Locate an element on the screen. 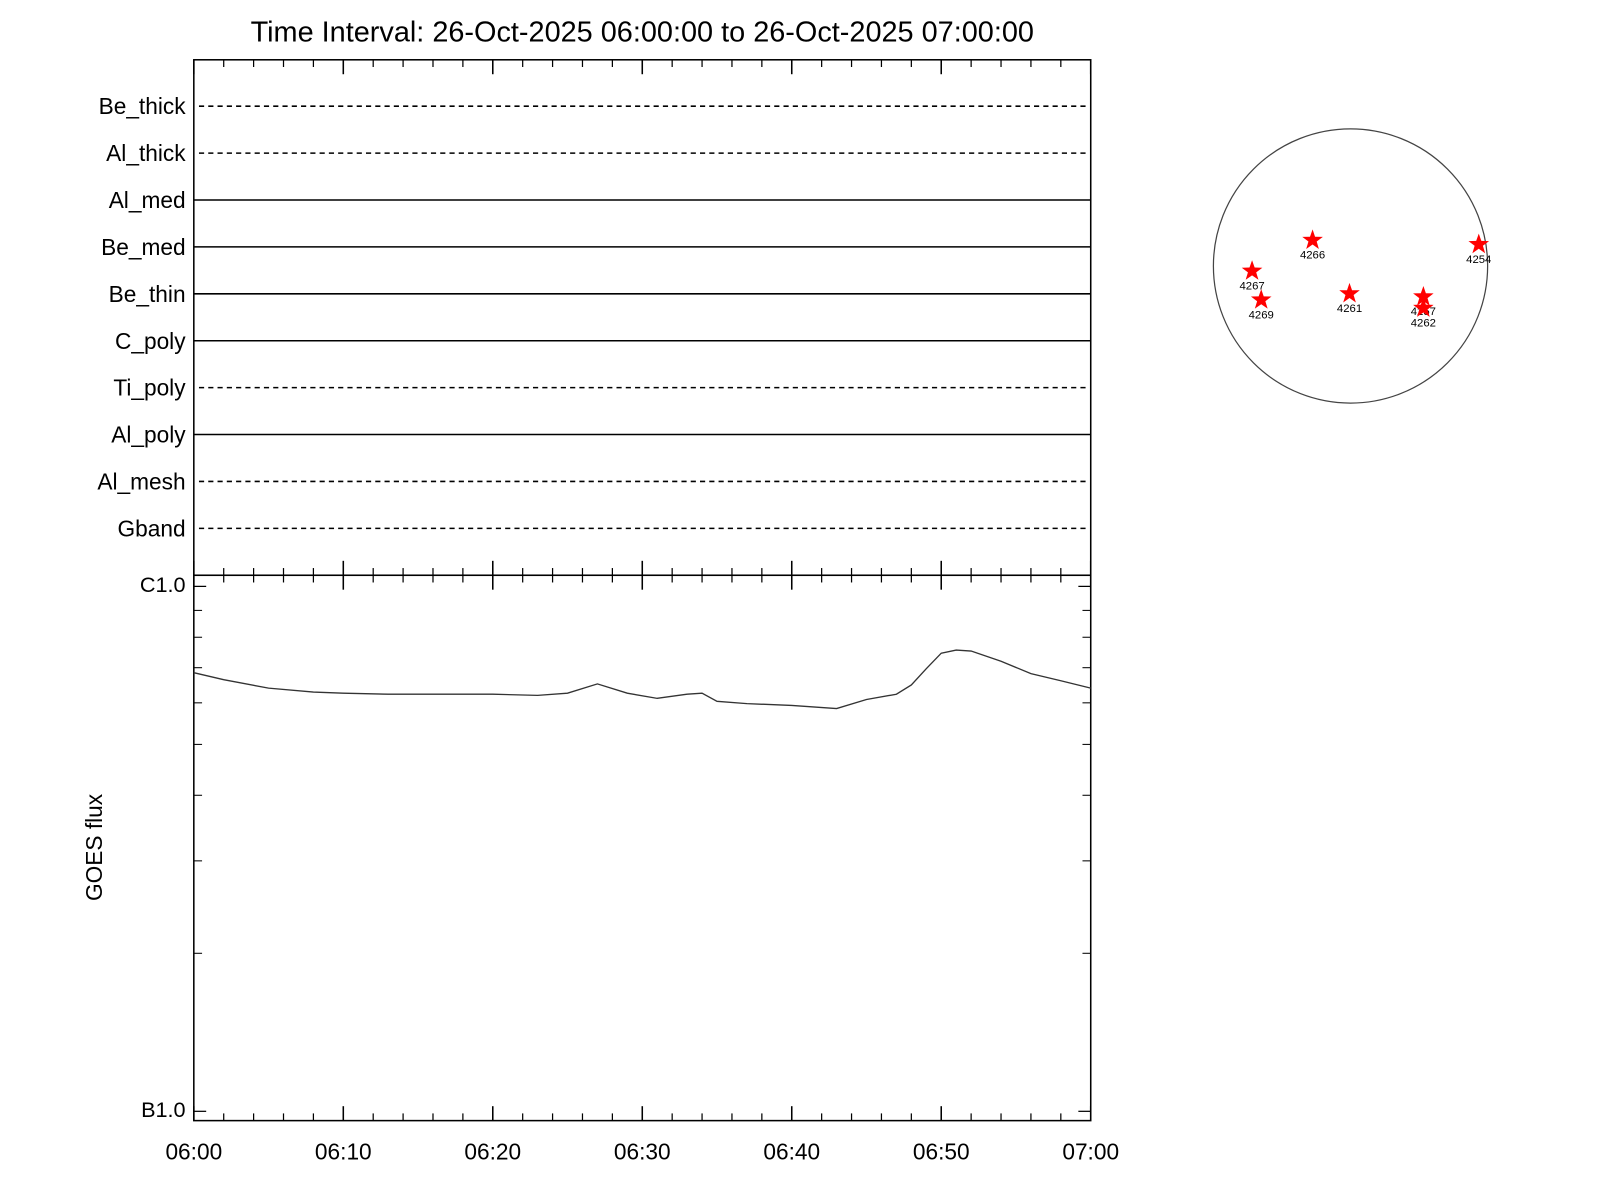  x-tick-label: 06:20 is located at coordinates (492, 1152).